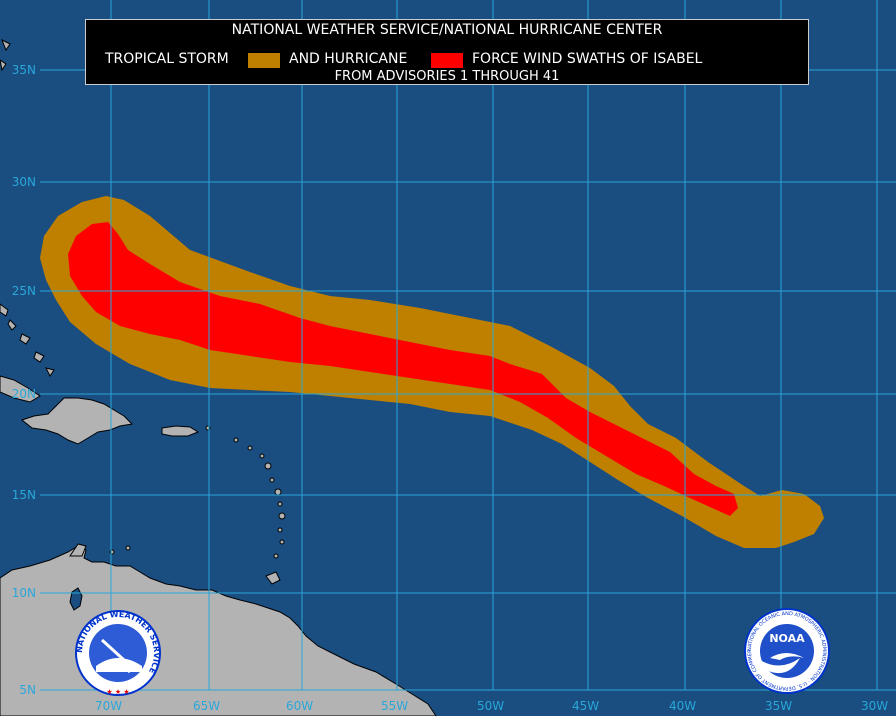 This screenshot has height=716, width=896. Describe the element at coordinates (490, 706) in the screenshot. I see `longitude-label: 50W` at that location.